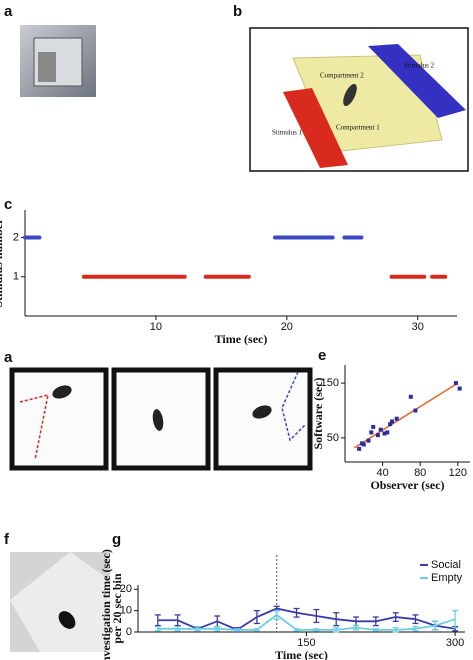 This screenshot has height=660, width=473. What do you see at coordinates (156, 327) in the screenshot?
I see `x-tick-label: 10` at bounding box center [156, 327].